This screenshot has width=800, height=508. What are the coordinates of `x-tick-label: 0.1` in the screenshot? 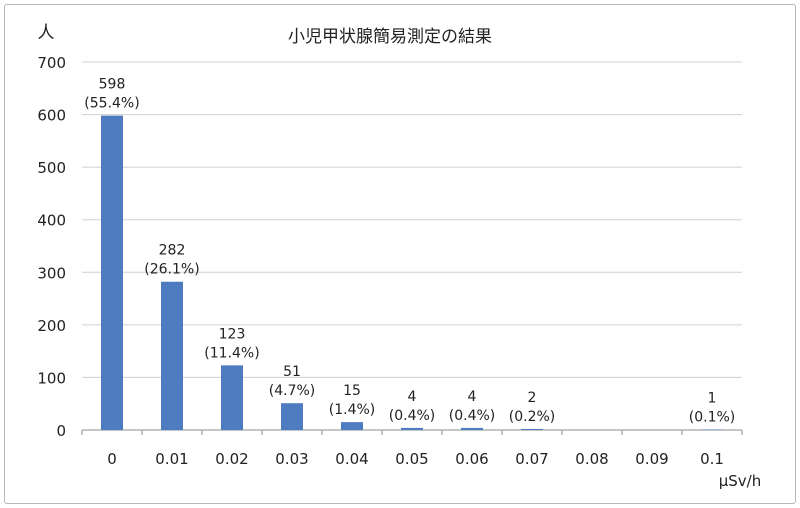 It's located at (712, 459).